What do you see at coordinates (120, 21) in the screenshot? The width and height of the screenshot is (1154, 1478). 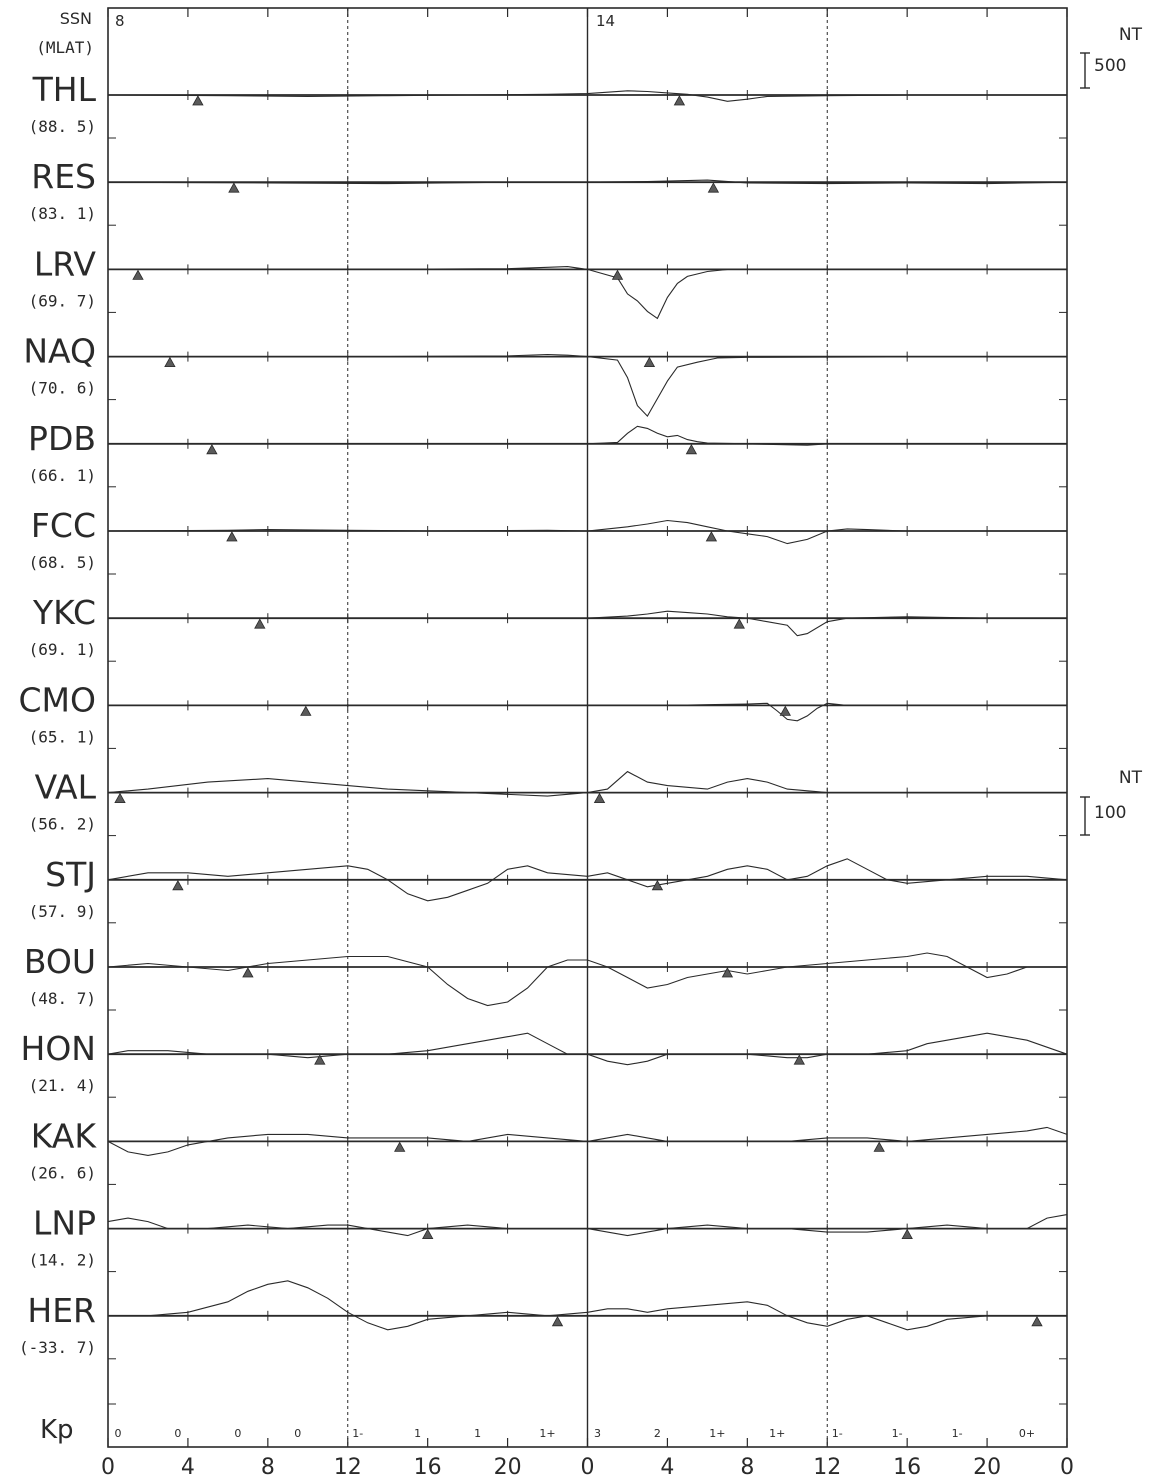 I see `day-label-1: 8` at bounding box center [120, 21].